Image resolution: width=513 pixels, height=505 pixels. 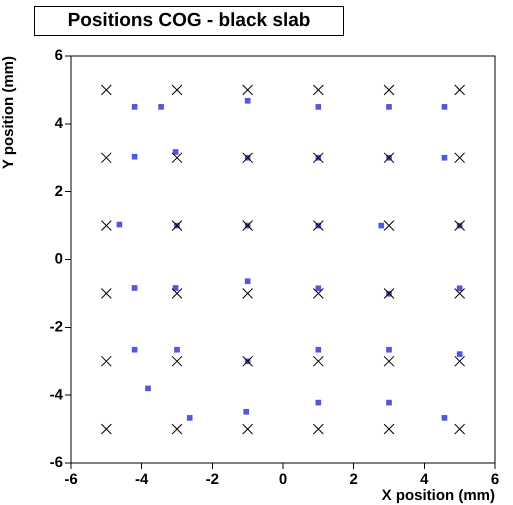 What do you see at coordinates (59, 123) in the screenshot?
I see `y-tick-label: 4` at bounding box center [59, 123].